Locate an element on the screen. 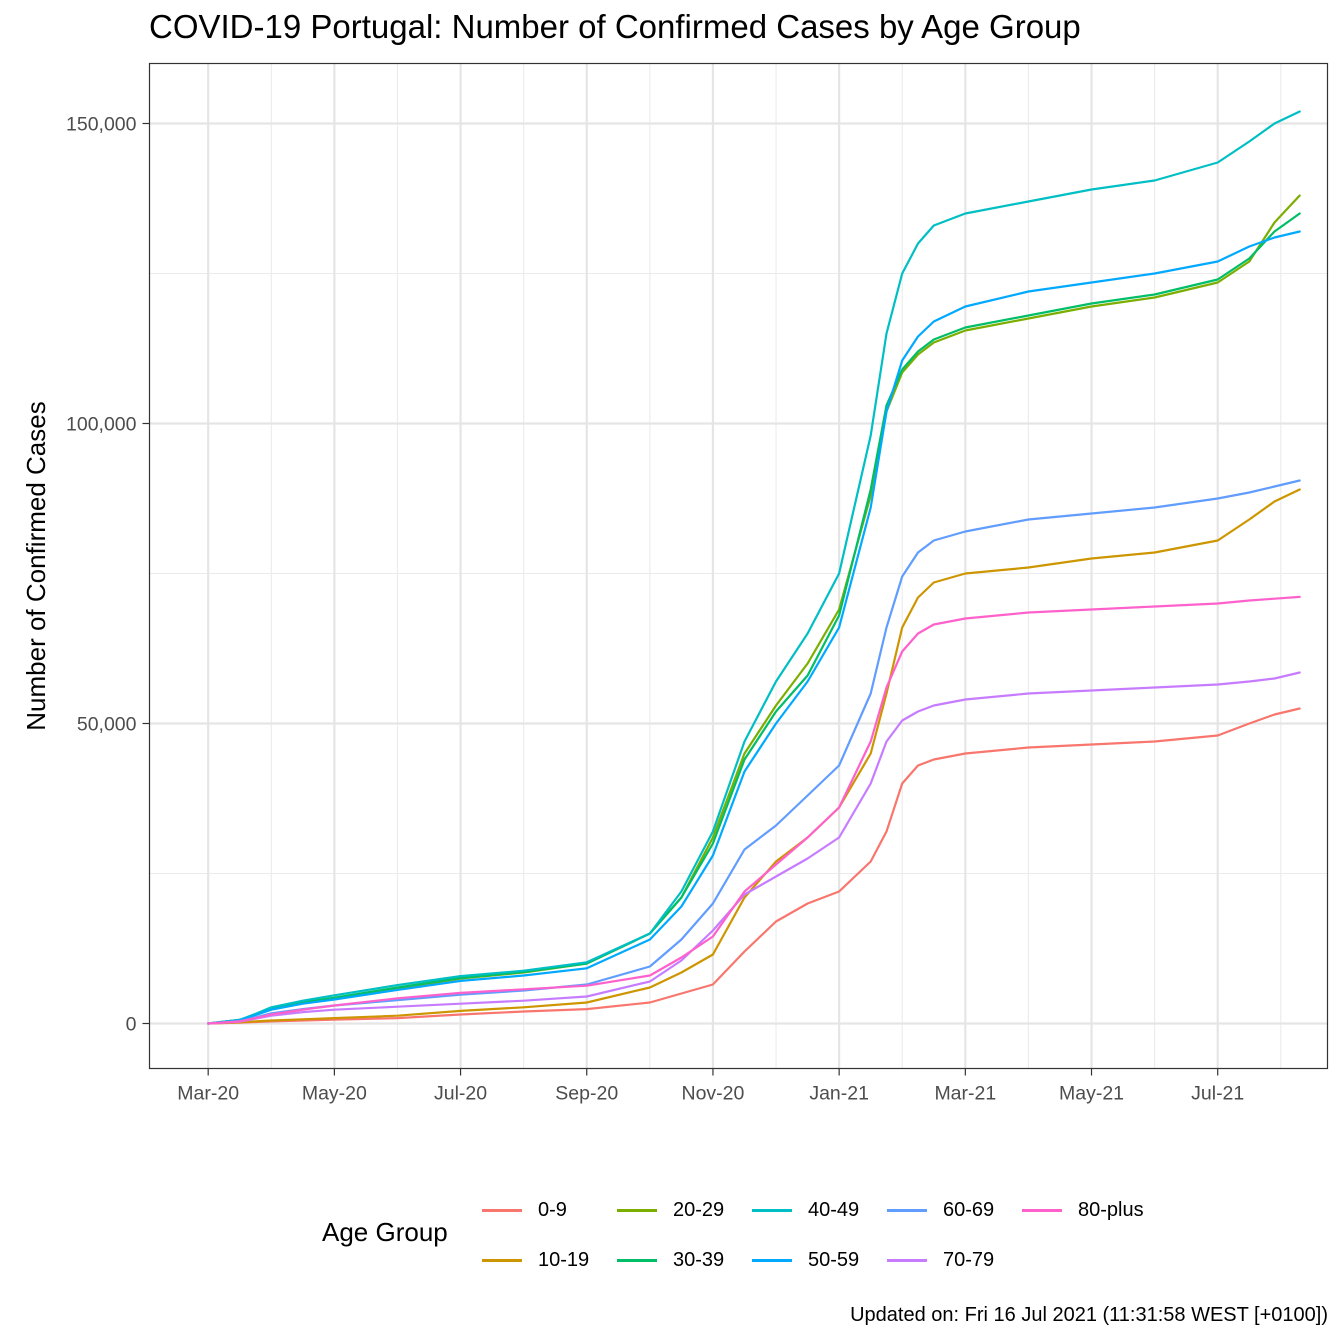 The height and width of the screenshot is (1344, 1344). y-tick-label: 100,000 is located at coordinates (101, 425).